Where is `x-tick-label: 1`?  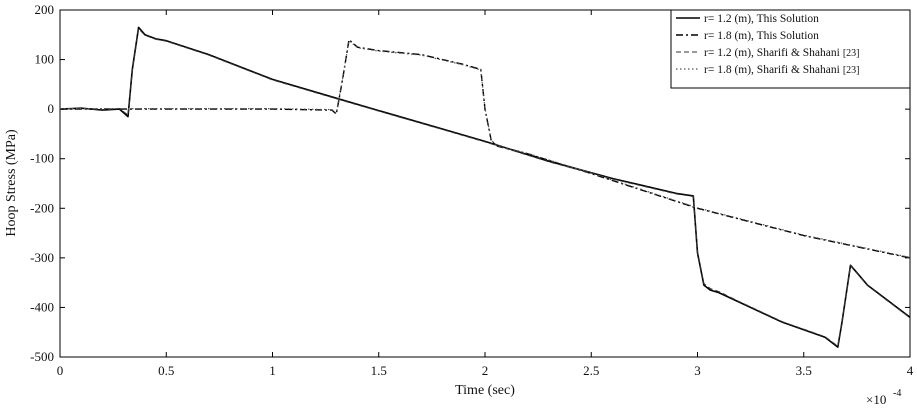
x-tick-label: 1 is located at coordinates (272, 370).